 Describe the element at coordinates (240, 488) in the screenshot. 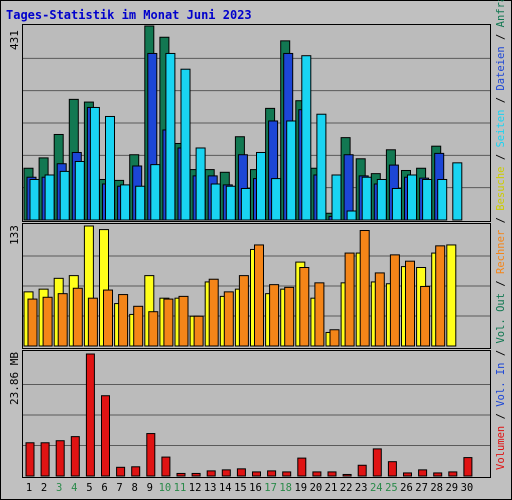

I see `x-tick-label-15: 15` at that location.